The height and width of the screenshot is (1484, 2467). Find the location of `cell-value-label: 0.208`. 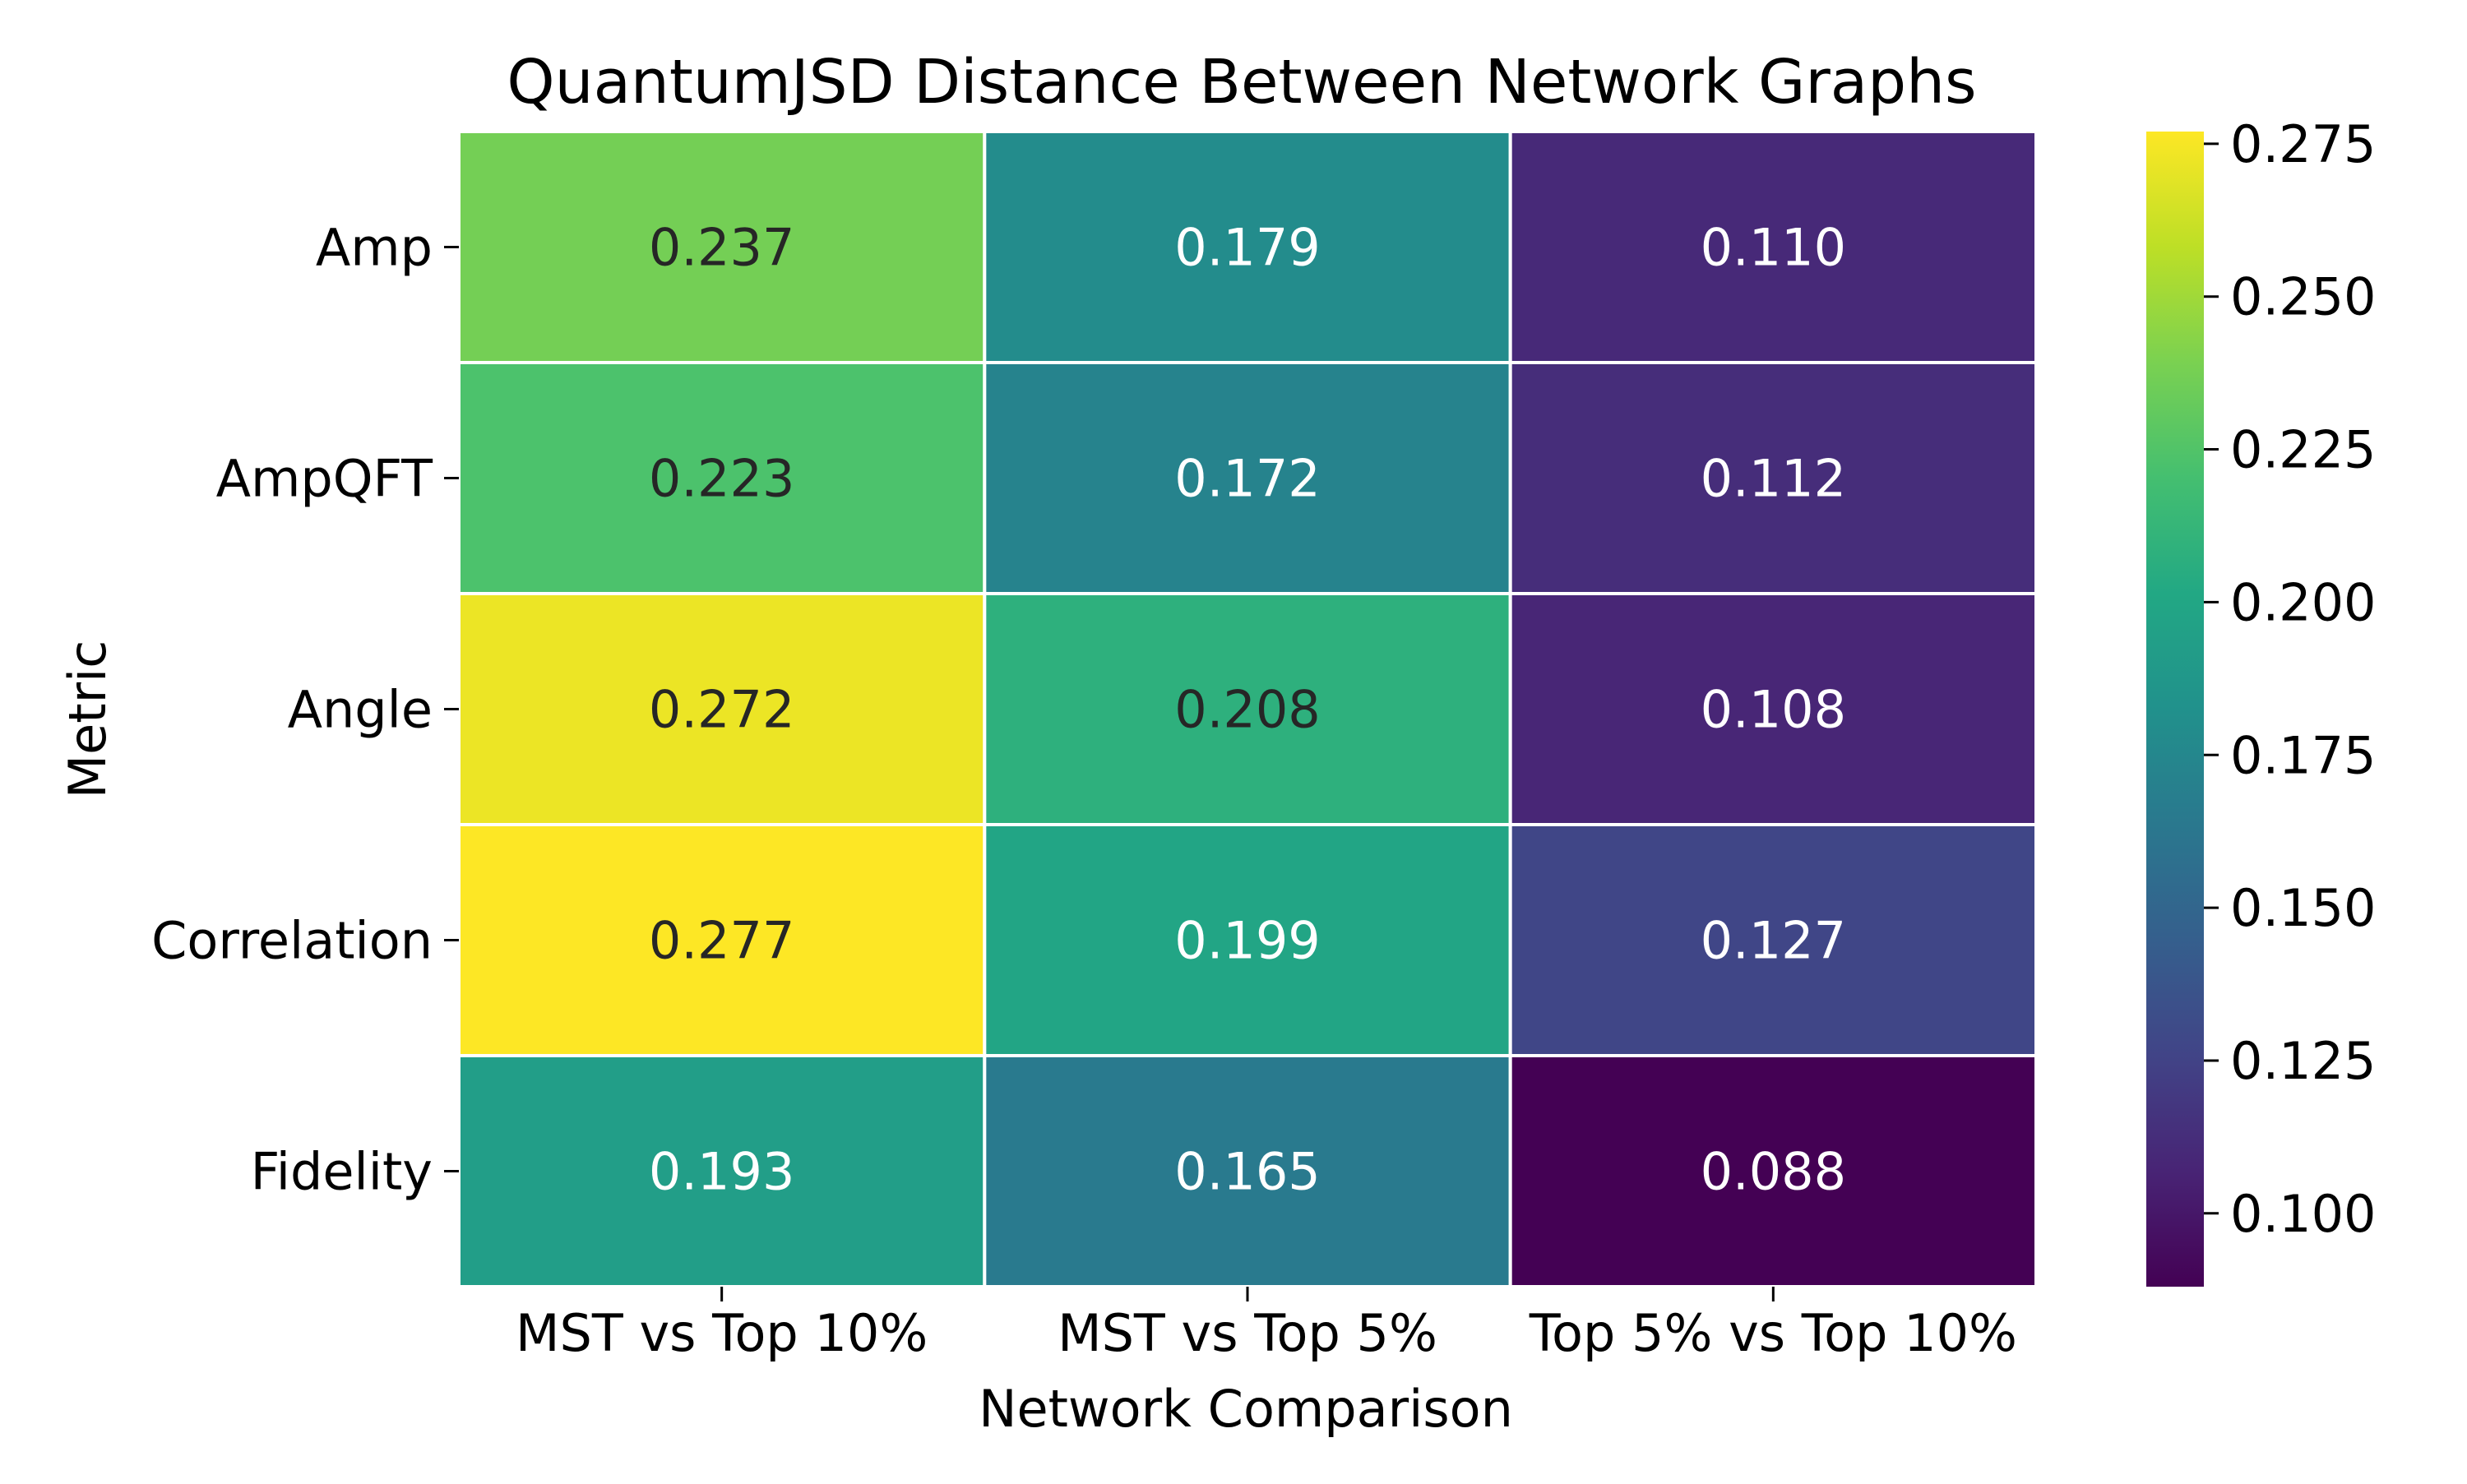

cell-value-label: 0.208 is located at coordinates (1247, 710).